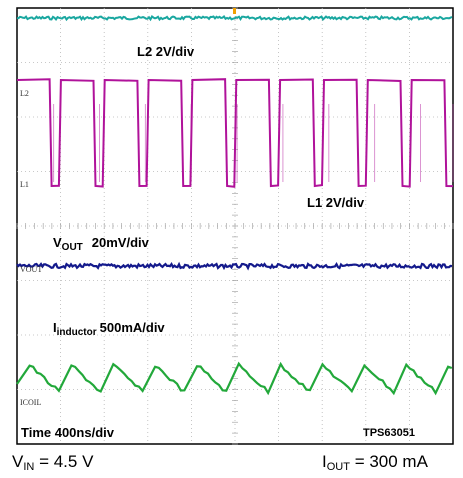 Image resolution: width=463 pixels, height=478 pixels. Describe the element at coordinates (388, 461) in the screenshot. I see `iout-value: = 300 mA` at that location.